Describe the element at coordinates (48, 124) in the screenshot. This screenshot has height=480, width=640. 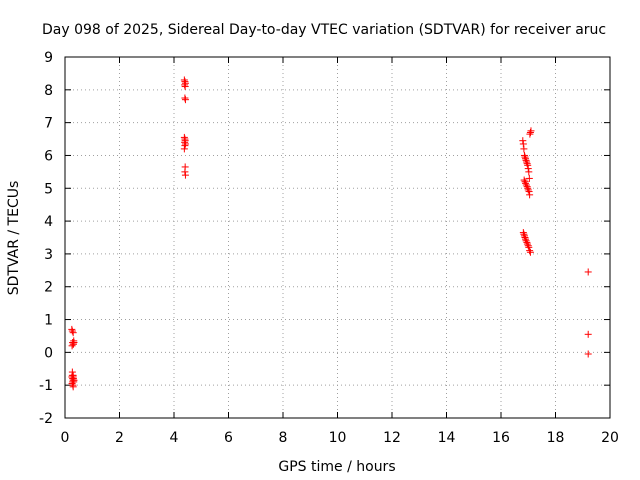
I see `y-tick-label: 7` at that location.